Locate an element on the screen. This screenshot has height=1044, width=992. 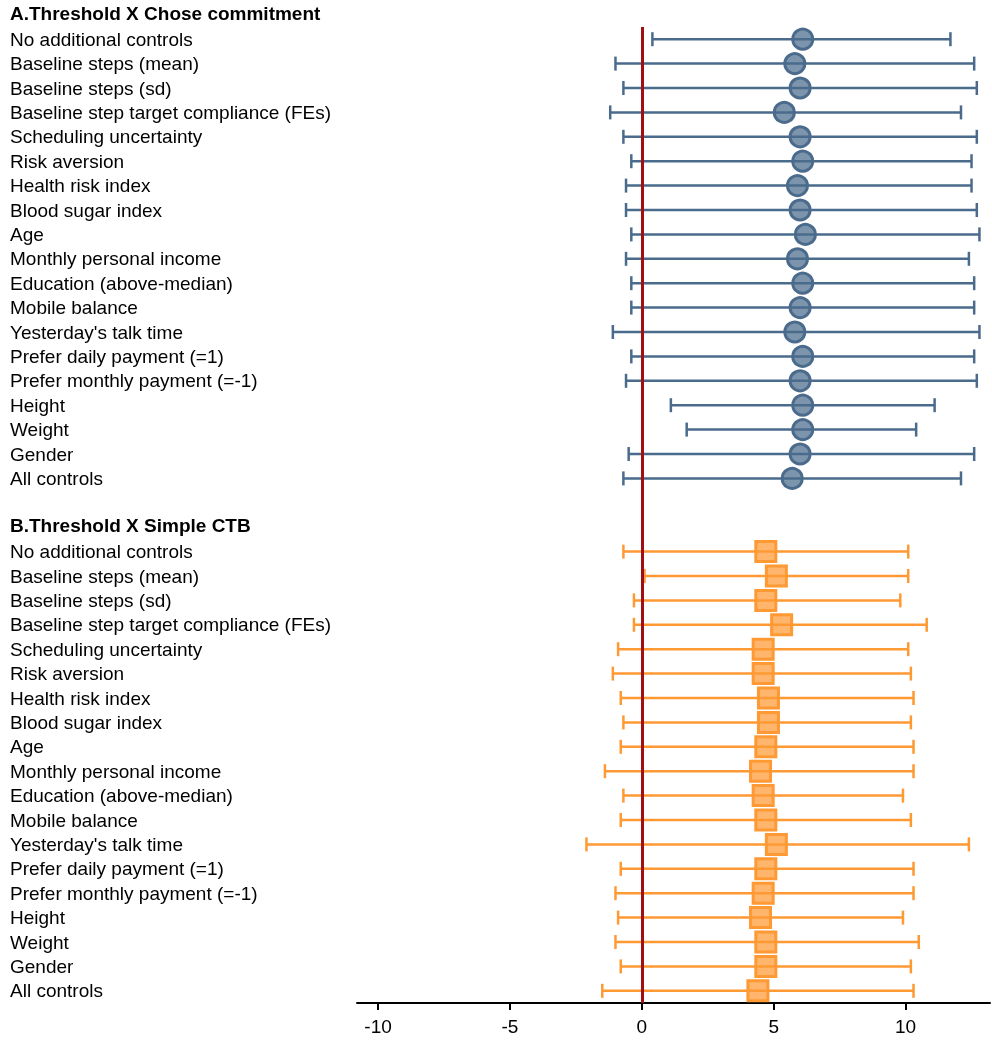
x-tick-label: -5 is located at coordinates (510, 1026).